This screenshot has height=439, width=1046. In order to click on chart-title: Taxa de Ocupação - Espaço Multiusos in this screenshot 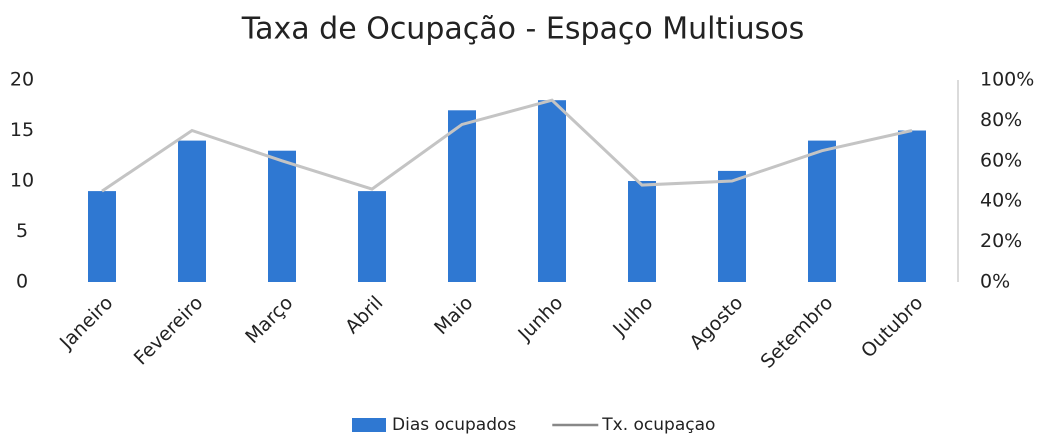, I will do `click(523, 29)`.